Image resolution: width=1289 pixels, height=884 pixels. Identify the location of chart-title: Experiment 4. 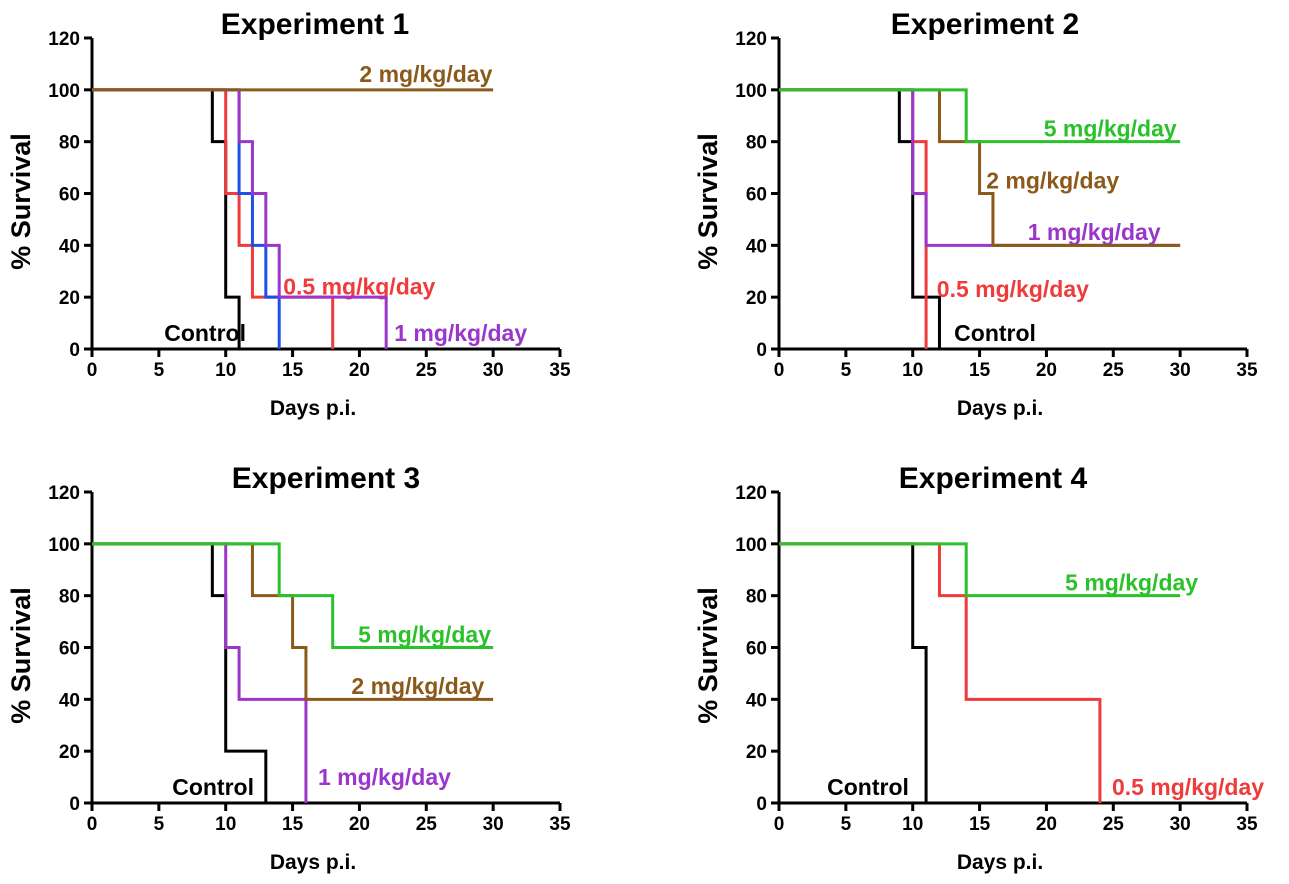
(993, 478).